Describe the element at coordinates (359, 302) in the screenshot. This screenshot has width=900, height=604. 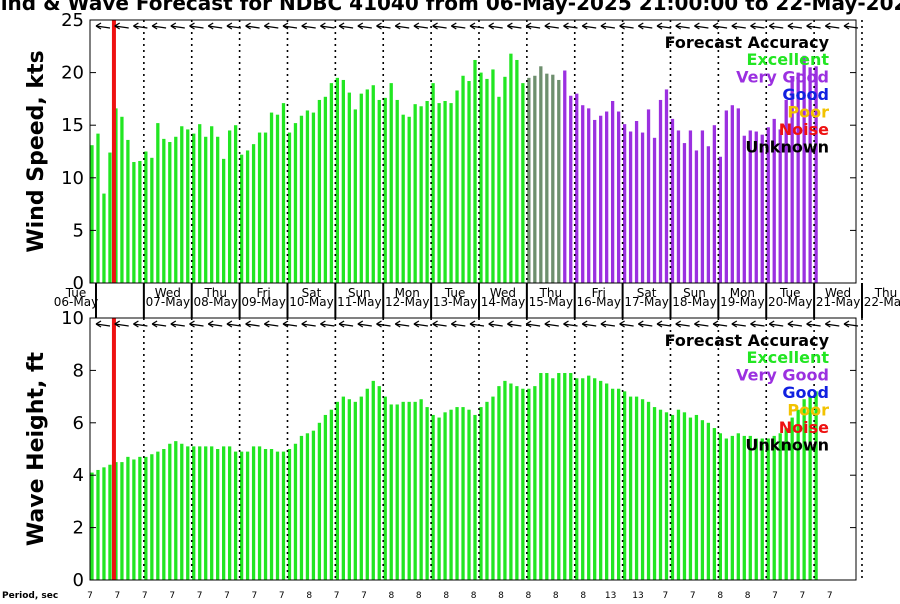
I see `date-label: 11-May` at that location.